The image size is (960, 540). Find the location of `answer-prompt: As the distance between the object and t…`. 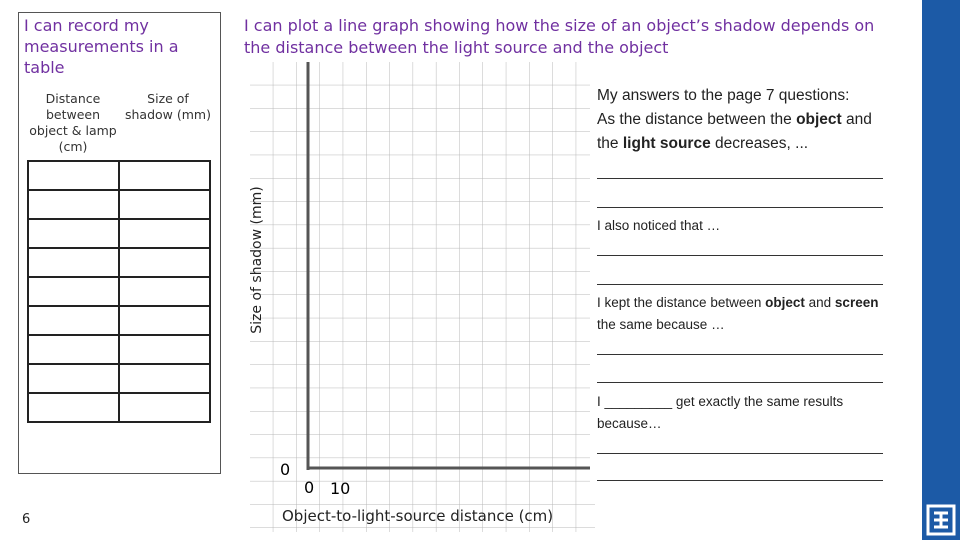

answer-prompt: As the distance between the object and t… is located at coordinates (744, 132).